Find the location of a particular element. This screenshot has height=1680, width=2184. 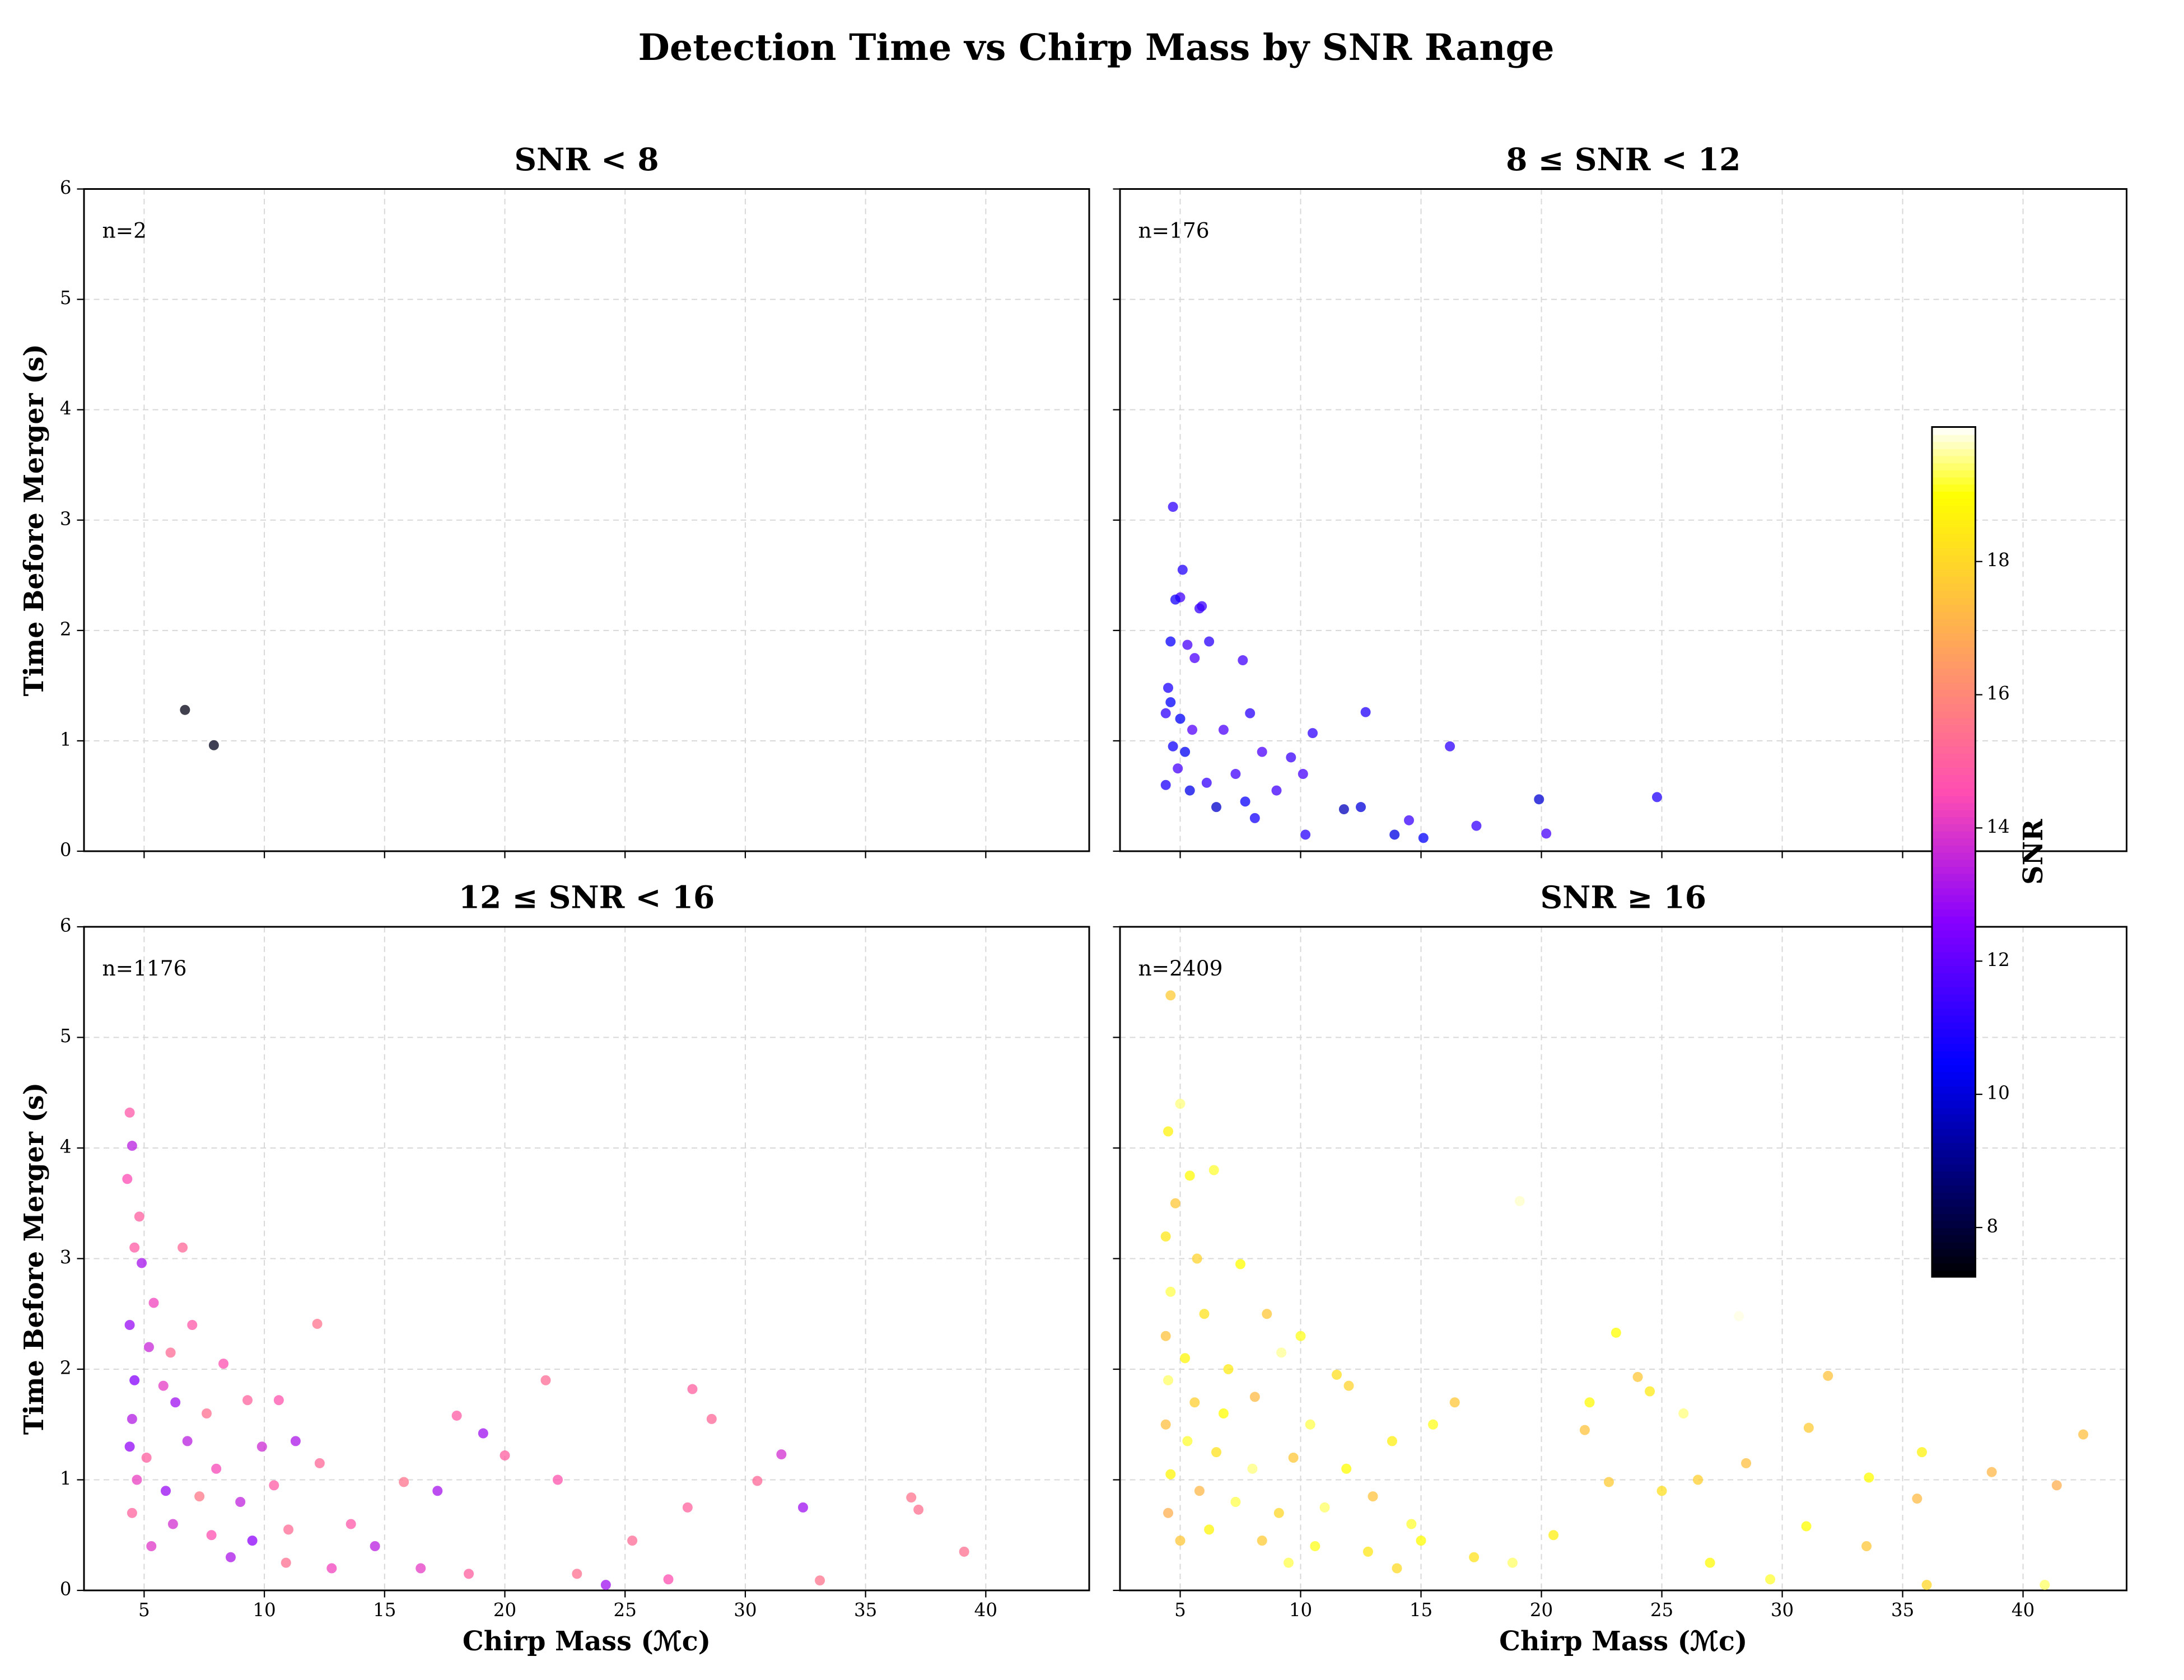

x-tick-label: 5 is located at coordinates (1180, 1610).